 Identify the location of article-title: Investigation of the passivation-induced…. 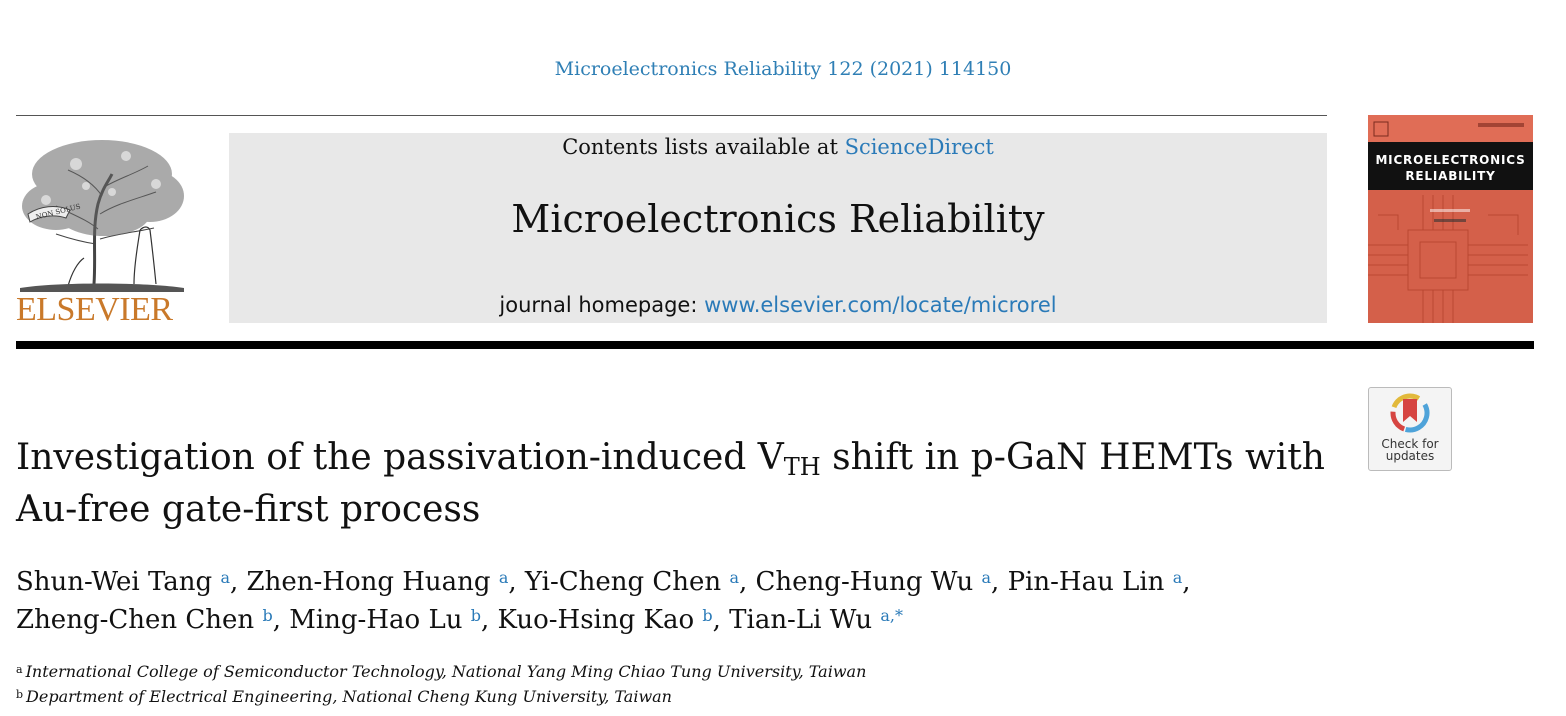
(676, 484).